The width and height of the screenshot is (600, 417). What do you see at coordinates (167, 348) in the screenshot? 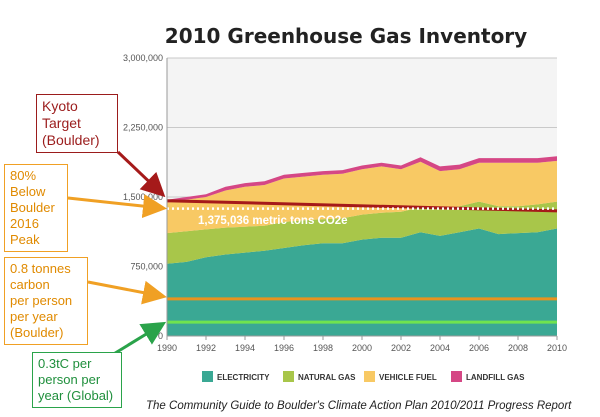
I see `x-tick-label: 1990` at bounding box center [167, 348].